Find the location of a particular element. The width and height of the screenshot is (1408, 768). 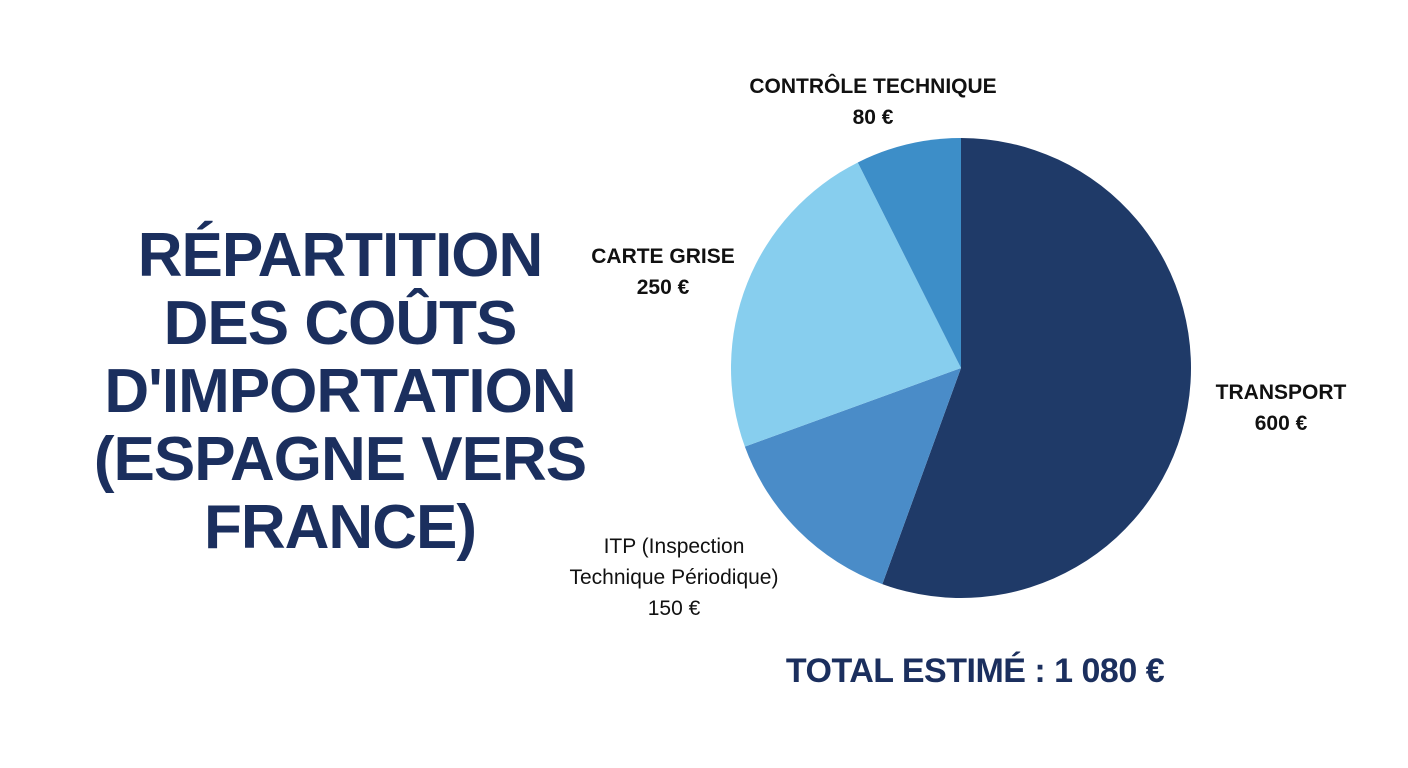

pie-slice-carte-grise is located at coordinates (846, 304).